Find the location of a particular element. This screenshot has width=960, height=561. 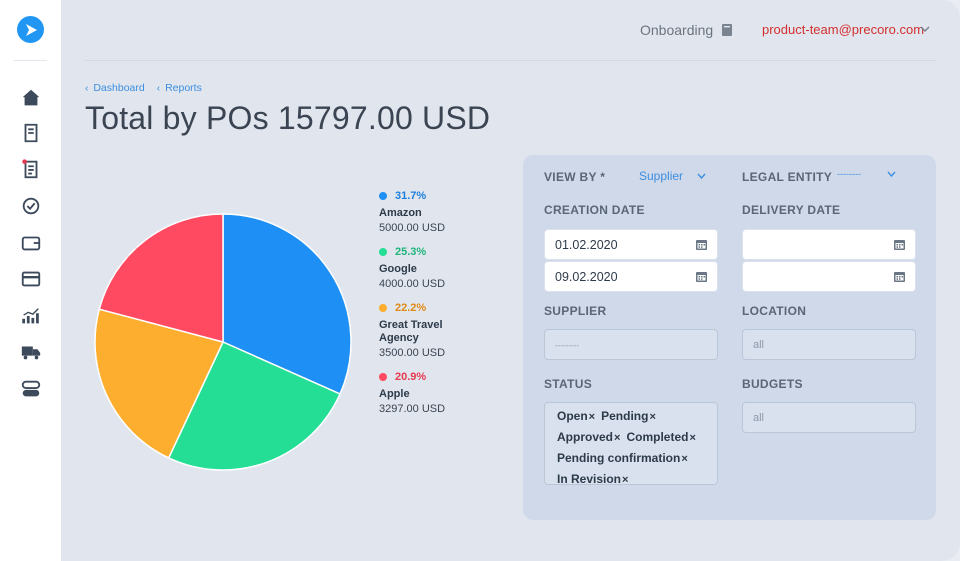

sidebar-divider is located at coordinates (30, 60).